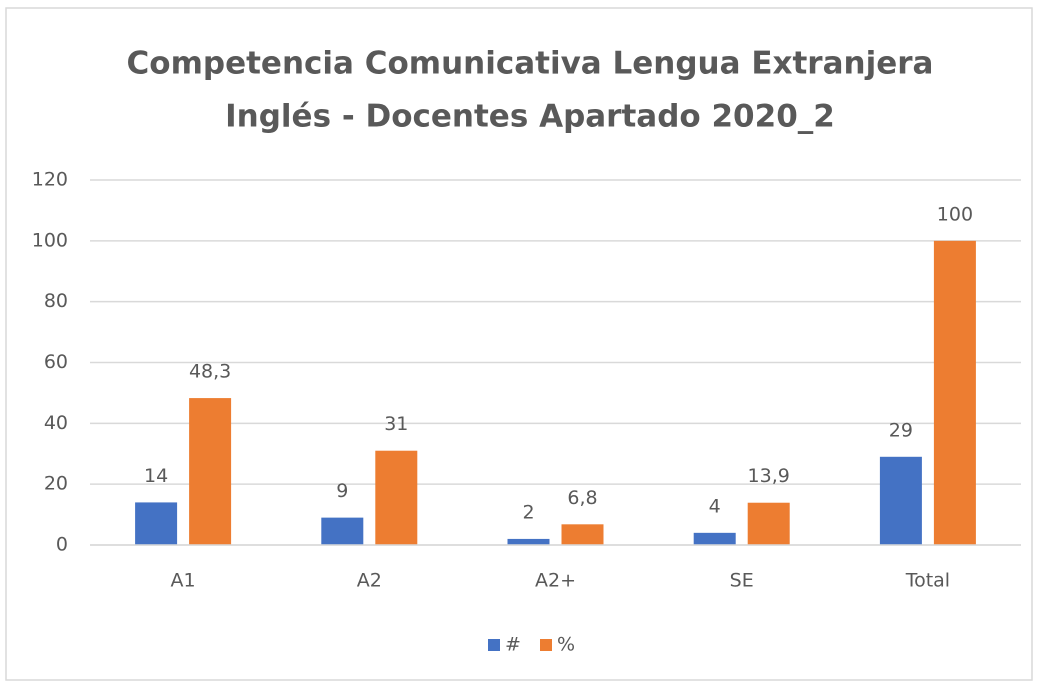 This screenshot has width=1039, height=685. I want to click on legend-label: #, so click(513, 645).